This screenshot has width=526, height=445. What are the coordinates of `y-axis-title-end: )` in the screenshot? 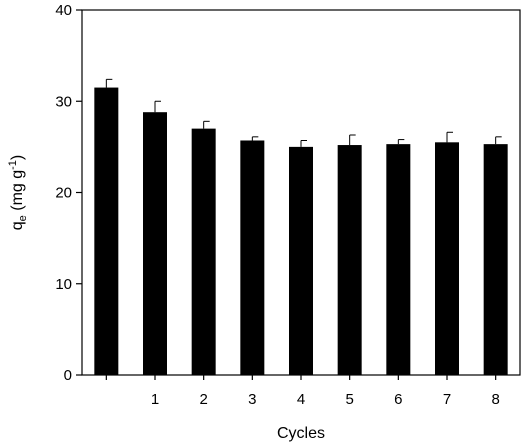 It's located at (17, 157).